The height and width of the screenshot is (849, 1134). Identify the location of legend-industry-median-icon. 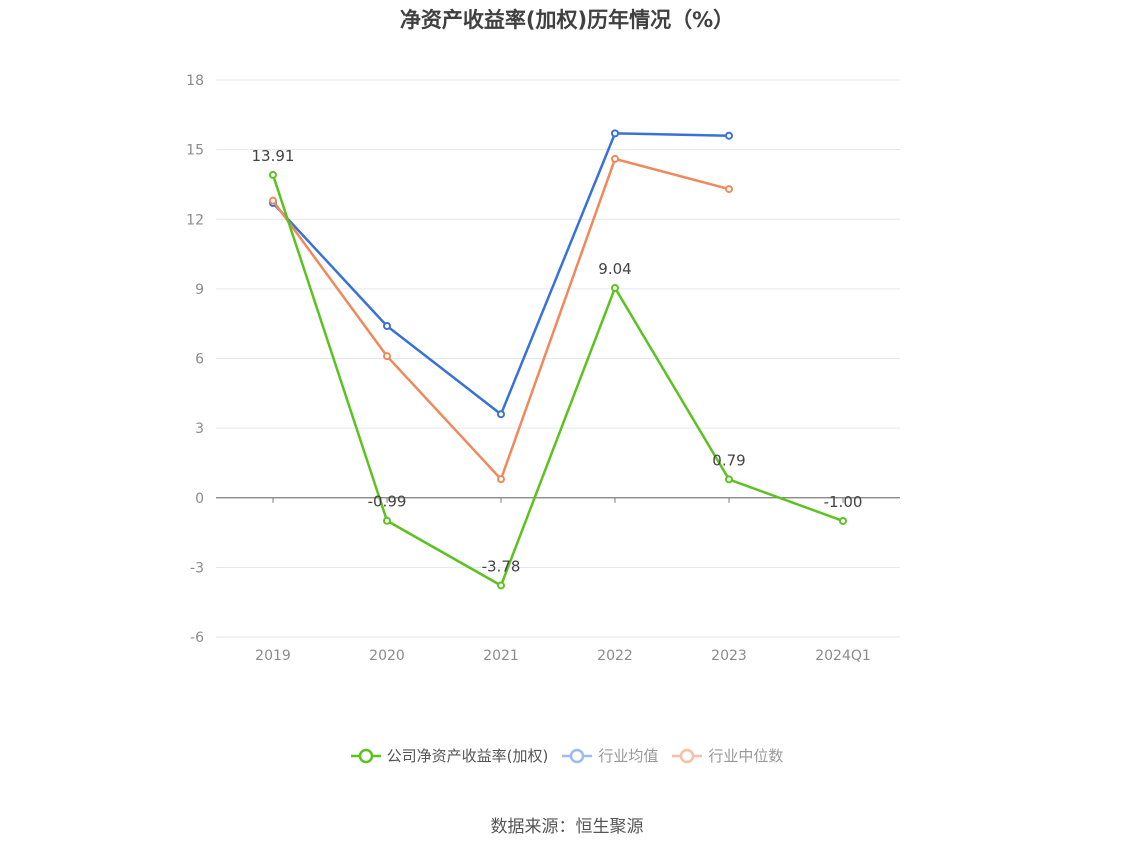
(687, 755).